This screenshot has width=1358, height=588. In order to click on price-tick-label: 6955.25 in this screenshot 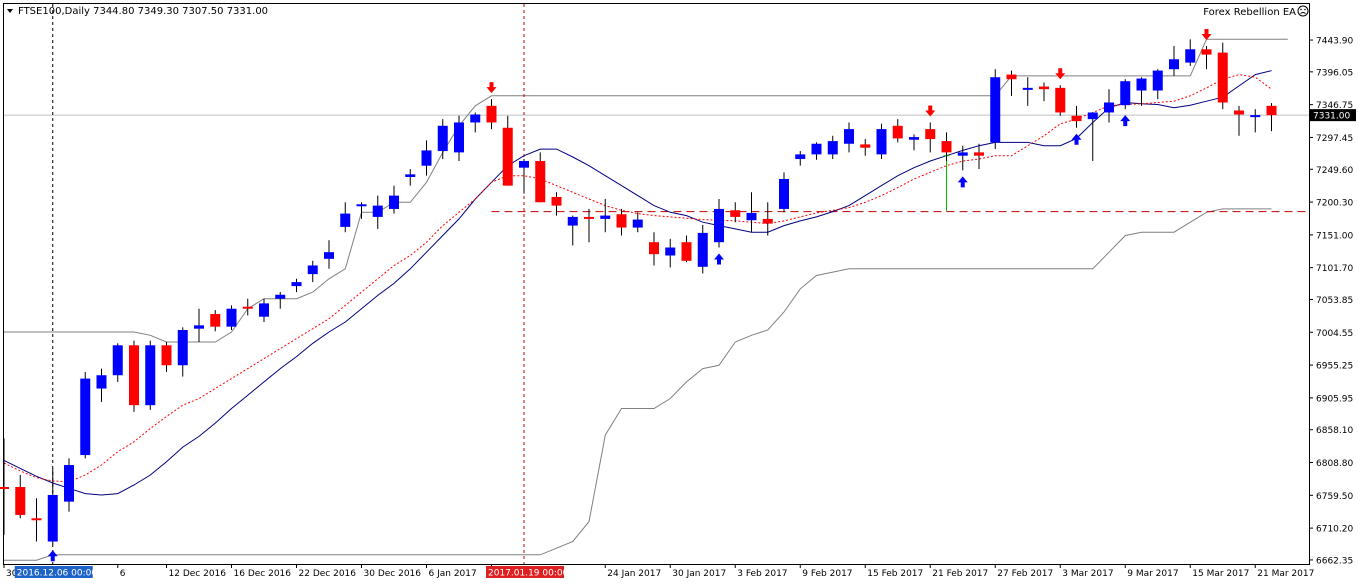, I will do `click(1334, 367)`.